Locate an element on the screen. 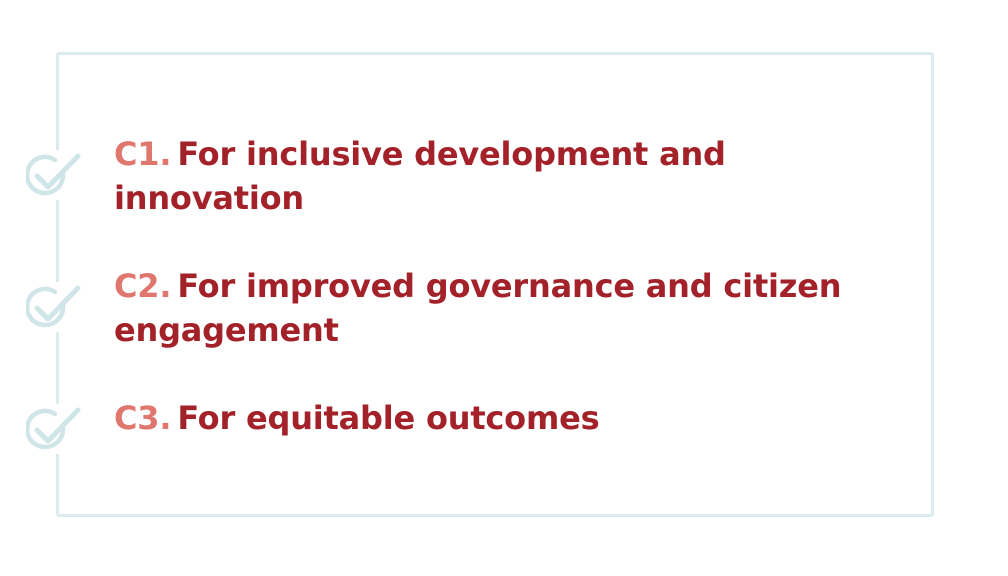  item-code: C1. is located at coordinates (143, 154).